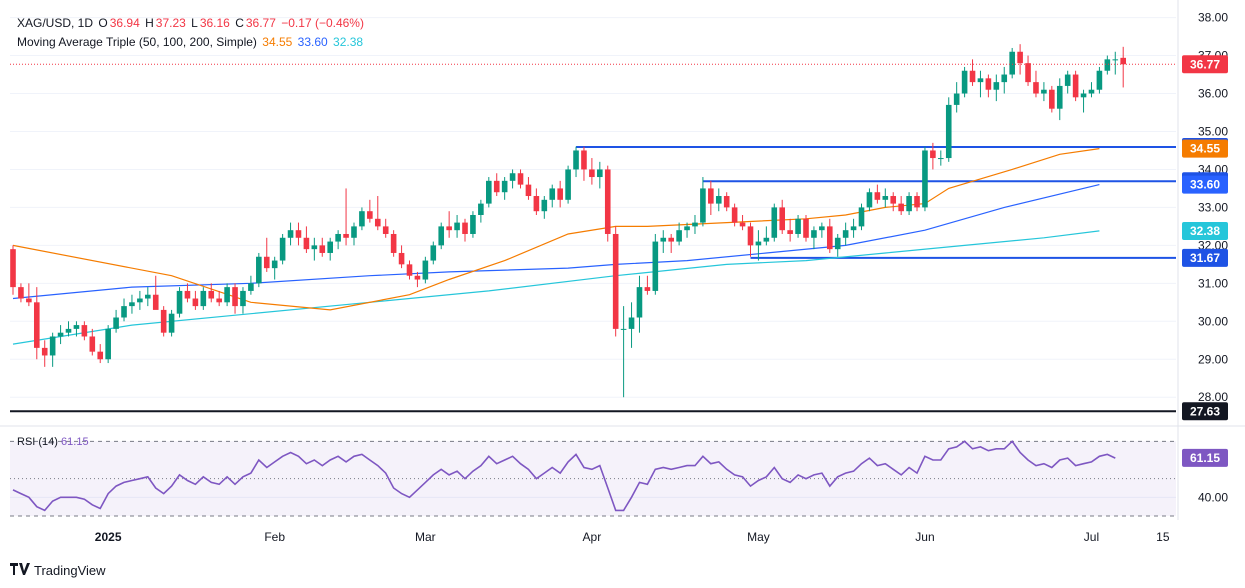 This screenshot has height=588, width=1245. What do you see at coordinates (55, 23) in the screenshot?
I see `symbol-label: XAG/USD, 1D` at bounding box center [55, 23].